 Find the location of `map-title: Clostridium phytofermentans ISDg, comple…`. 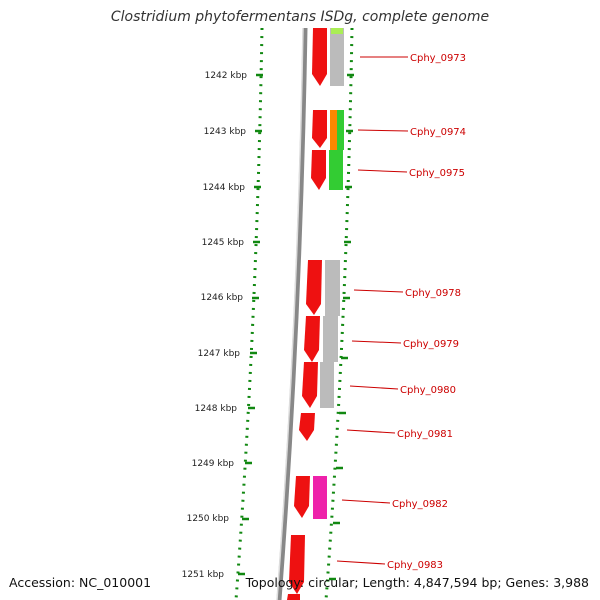

map-title: Clostridium phytofermentans ISDg, comple… is located at coordinates (300, 17).